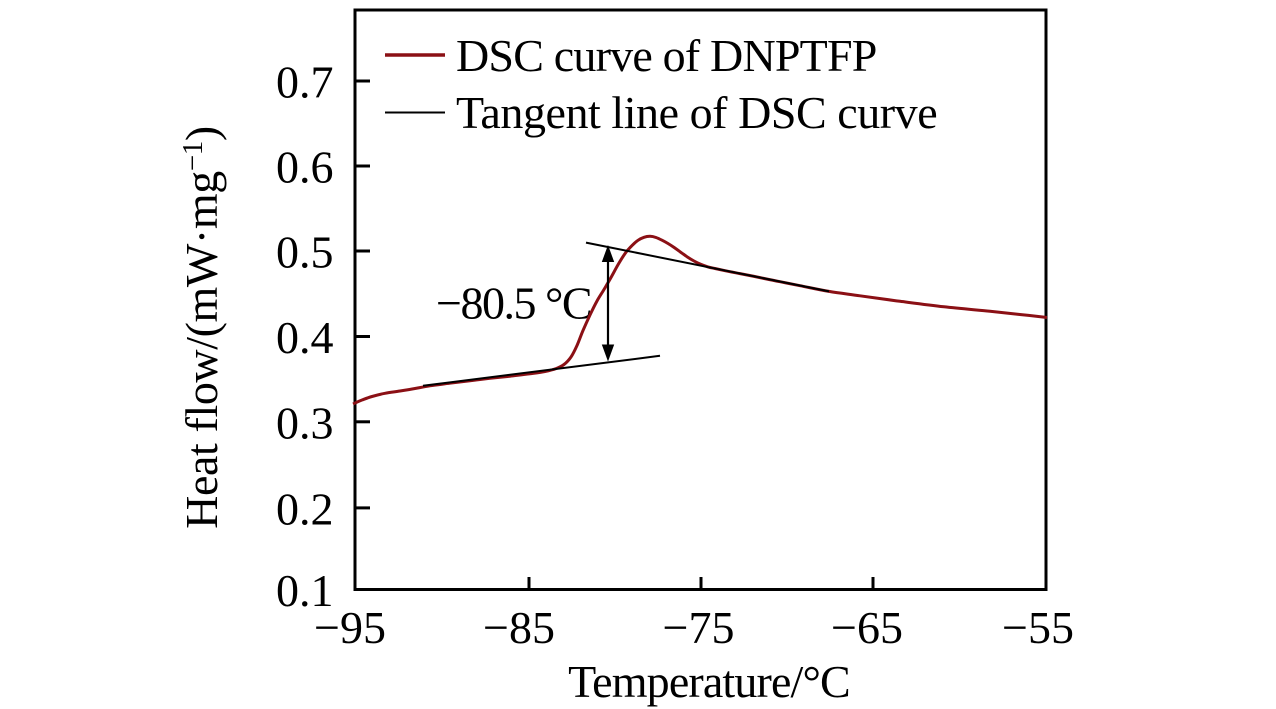 This screenshot has height=709, width=1276. Describe the element at coordinates (513, 303) in the screenshot. I see `svg-text: −80.5 °C` at that location.